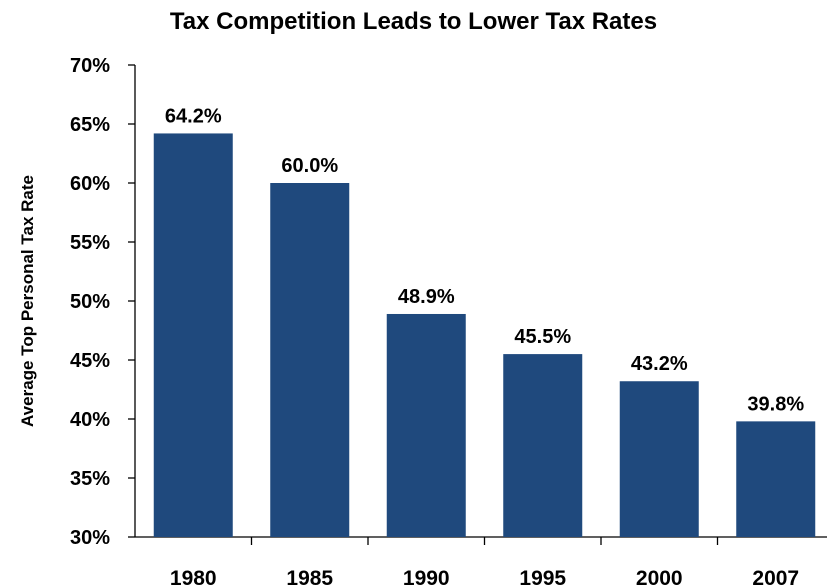 Image resolution: width=827 pixels, height=587 pixels. What do you see at coordinates (193, 577) in the screenshot?
I see `x-tick-label-1980: 1980` at bounding box center [193, 577].